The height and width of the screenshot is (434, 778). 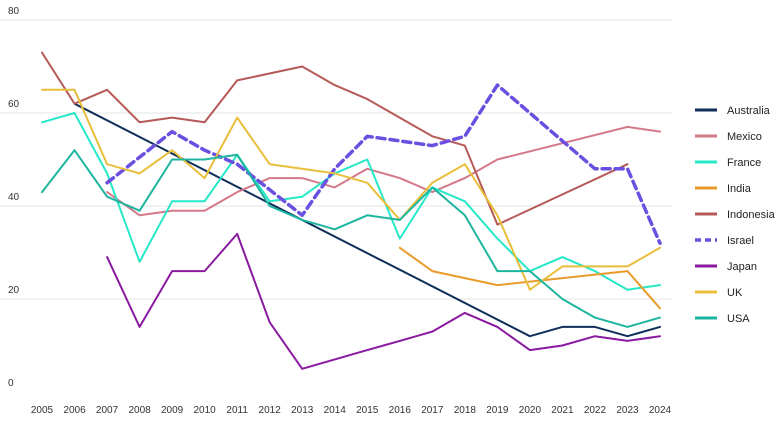 What do you see at coordinates (107, 410) in the screenshot?
I see `x-tick-label: 2007` at bounding box center [107, 410].